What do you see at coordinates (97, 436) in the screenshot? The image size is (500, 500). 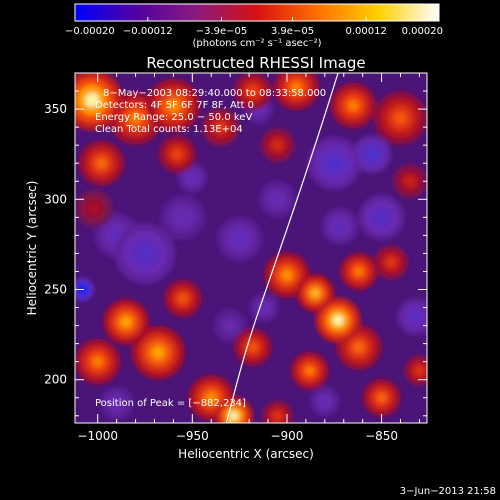 I see `x-tick-label: −1000` at bounding box center [97, 436].